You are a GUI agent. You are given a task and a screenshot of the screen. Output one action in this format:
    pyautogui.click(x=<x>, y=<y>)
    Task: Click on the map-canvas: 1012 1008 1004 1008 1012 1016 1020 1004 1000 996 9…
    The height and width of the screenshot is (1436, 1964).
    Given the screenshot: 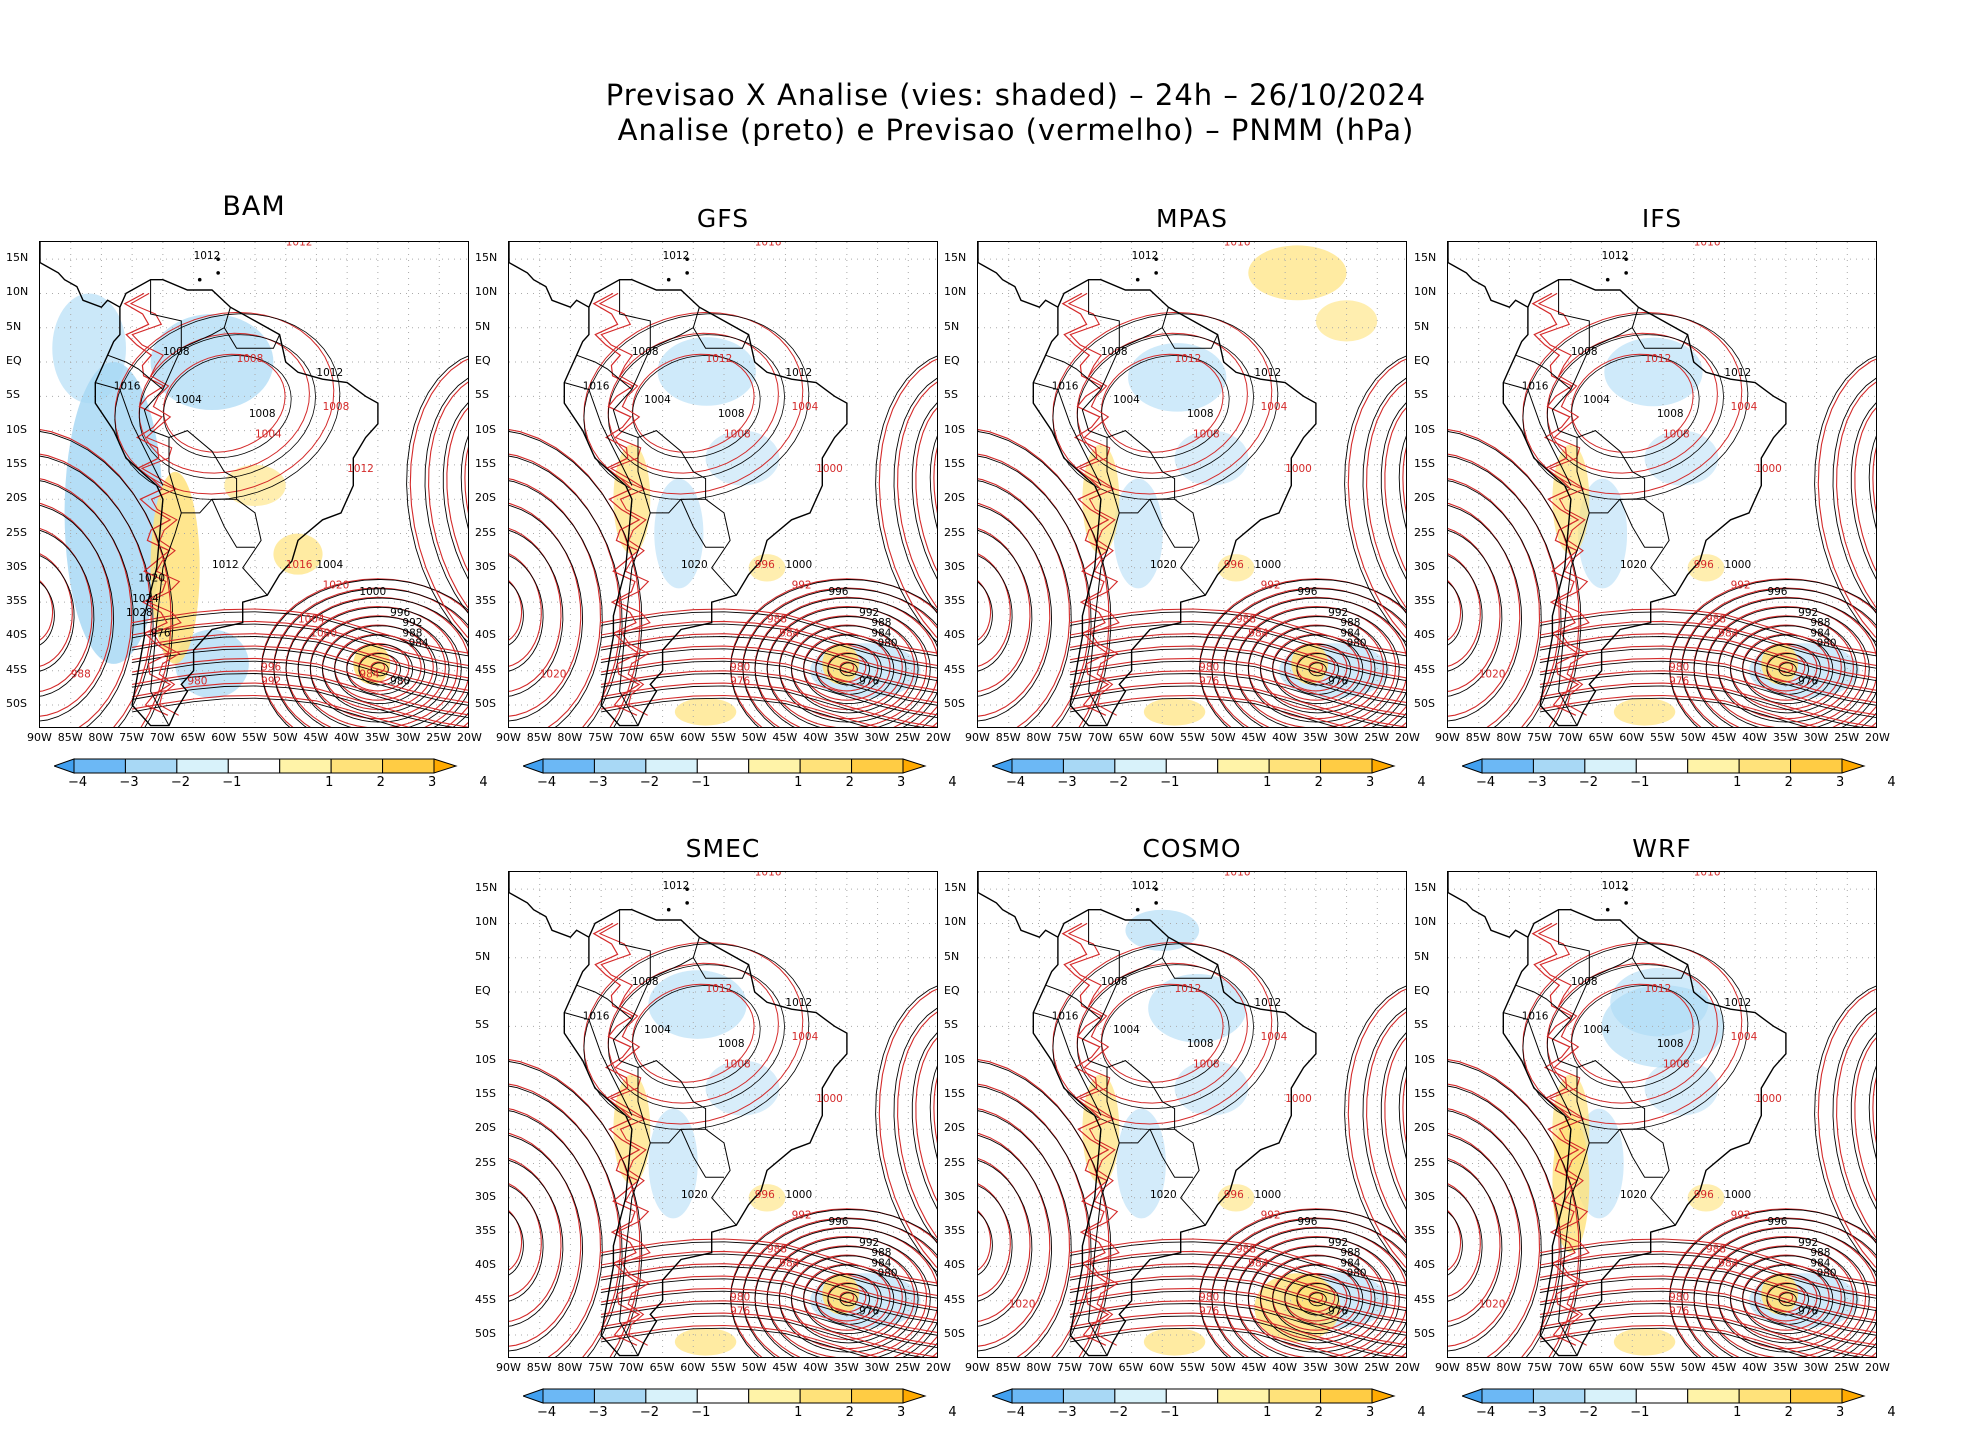 What is the action you would take?
    pyautogui.click(x=723, y=484)
    